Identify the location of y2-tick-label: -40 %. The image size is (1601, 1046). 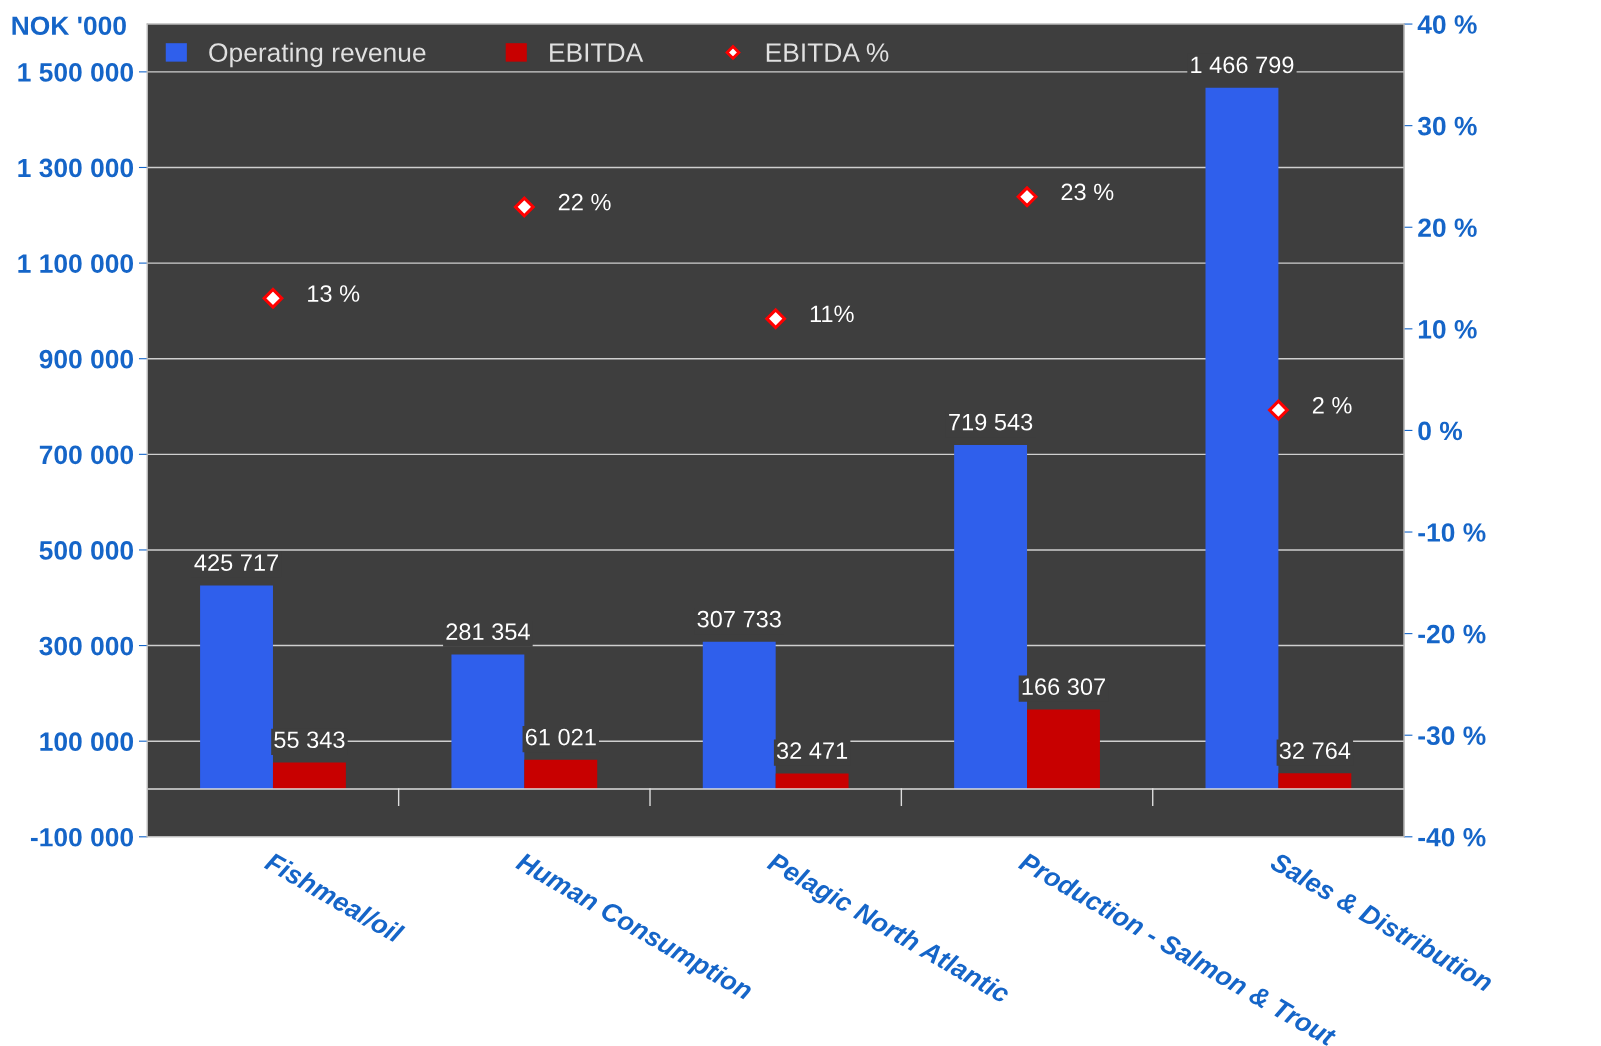
(1452, 837).